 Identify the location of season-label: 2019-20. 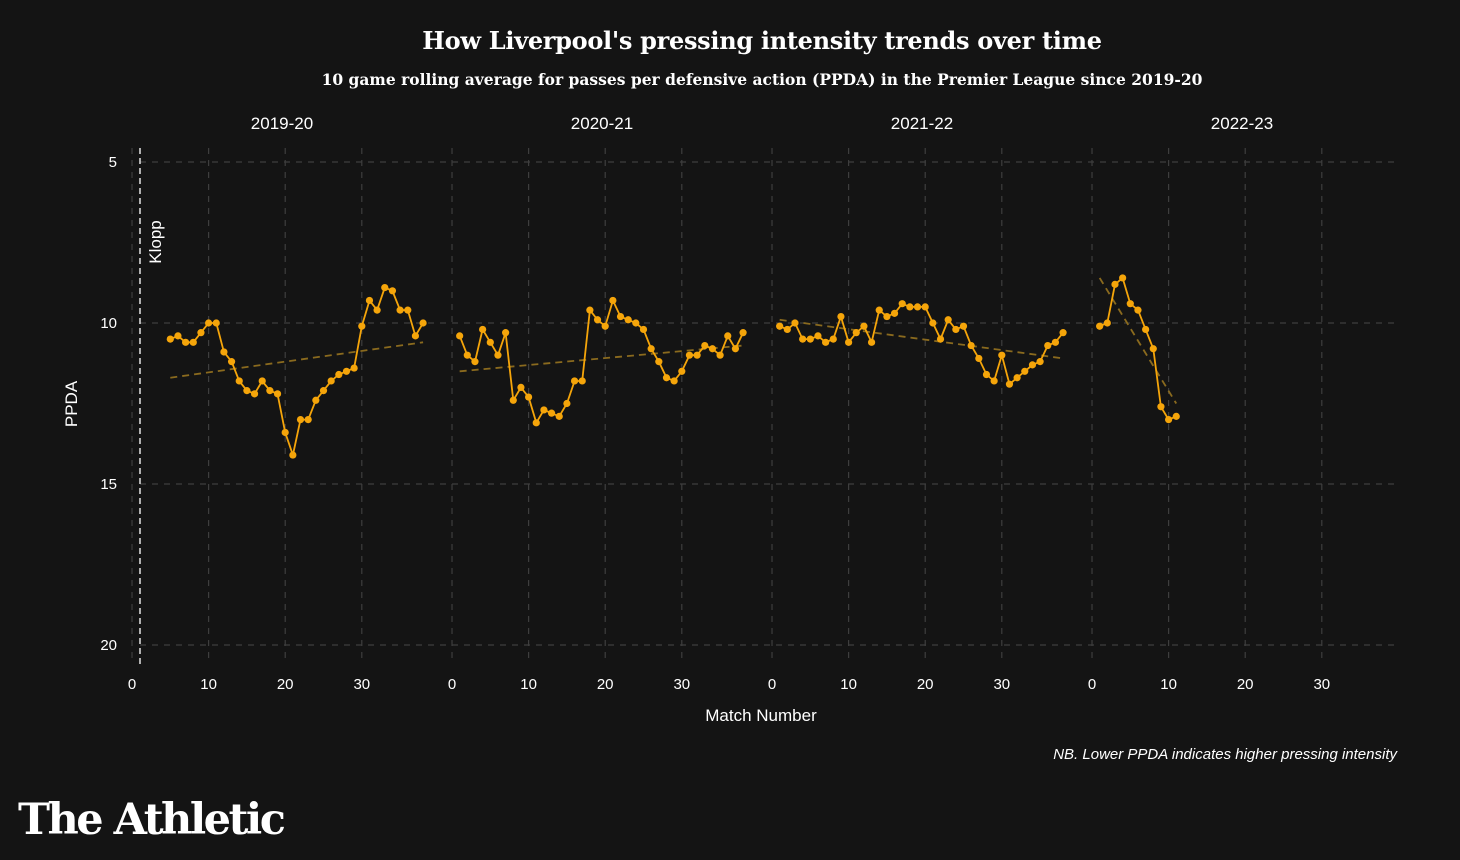
(282, 123).